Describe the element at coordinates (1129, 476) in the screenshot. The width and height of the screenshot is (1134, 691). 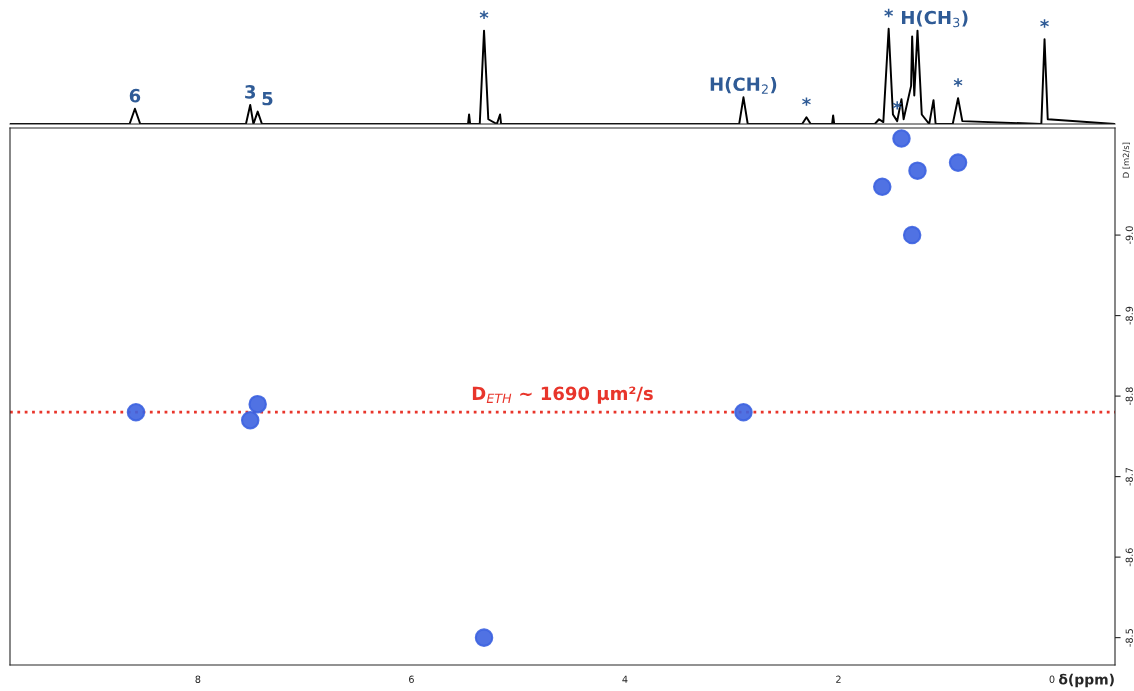
I see `y-tick-label: -8.7` at that location.